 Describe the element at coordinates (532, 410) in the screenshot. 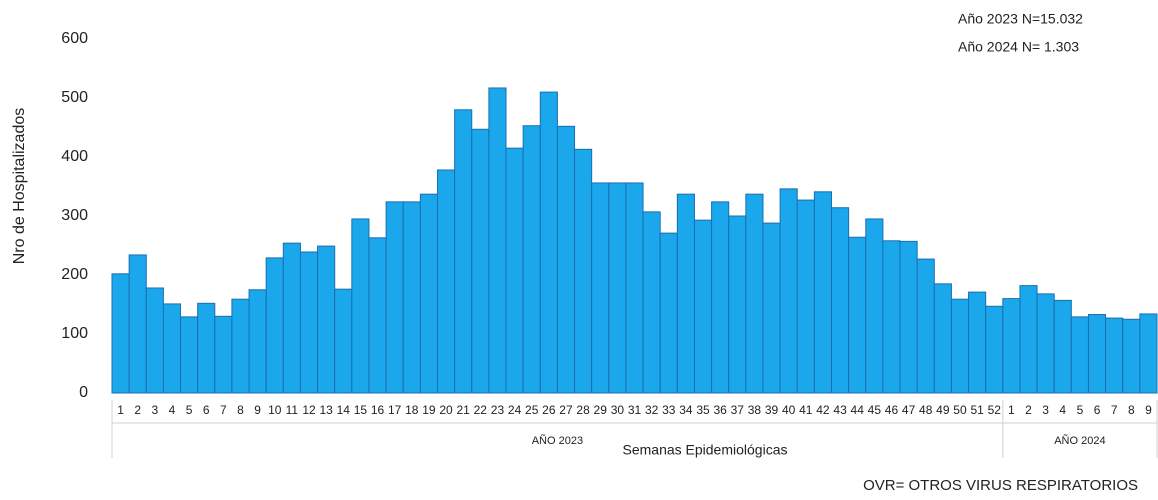

I see `x-tick-label: 25` at that location.